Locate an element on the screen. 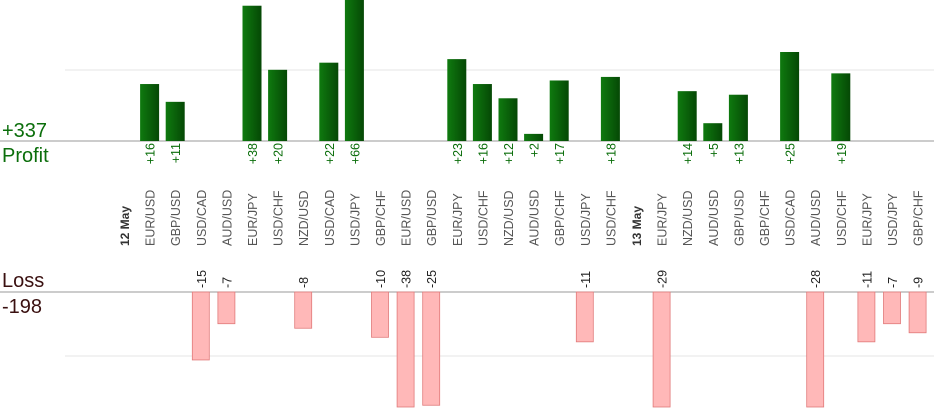  profit-total: +337 is located at coordinates (25, 131).